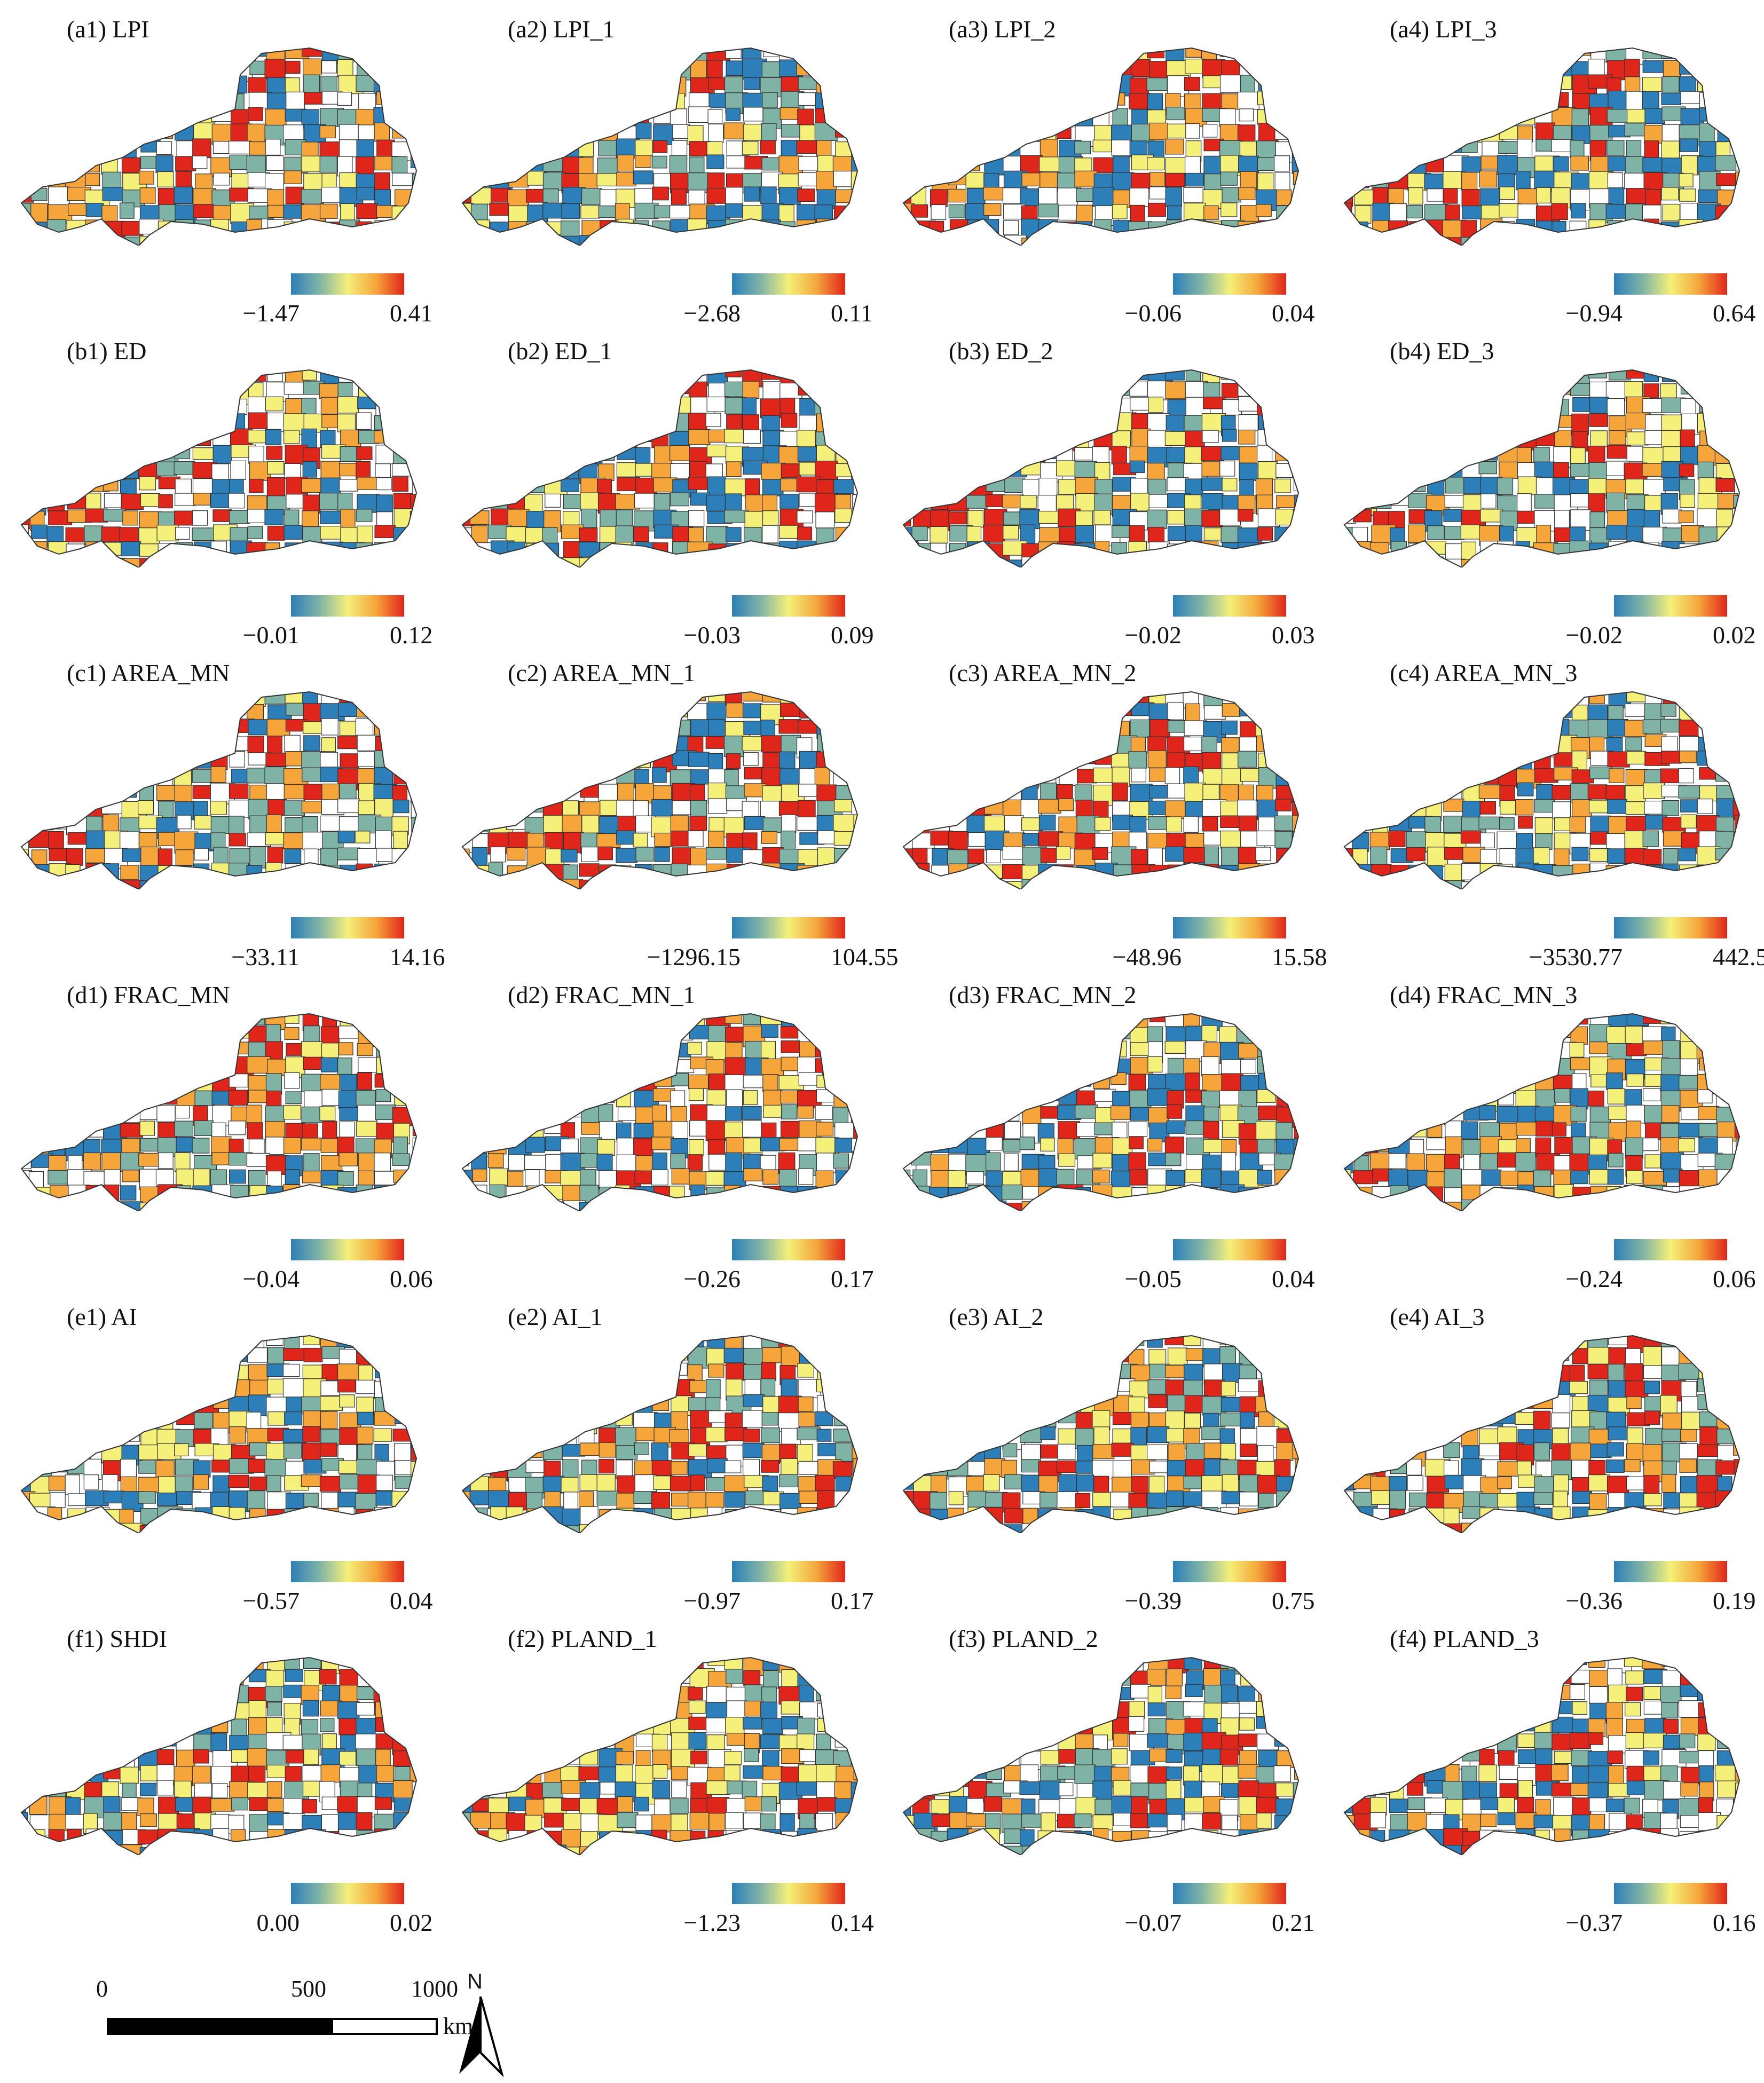 The image size is (1764, 2083). Describe the element at coordinates (1484, 995) in the screenshot. I see `panel-title: (d4) FRAC_MN_3` at that location.